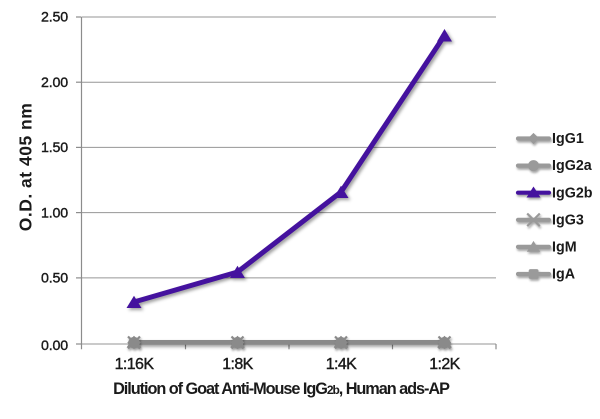 This screenshot has width=600, height=419. Describe the element at coordinates (54, 148) in the screenshot. I see `svg-text: 1.50` at that location.